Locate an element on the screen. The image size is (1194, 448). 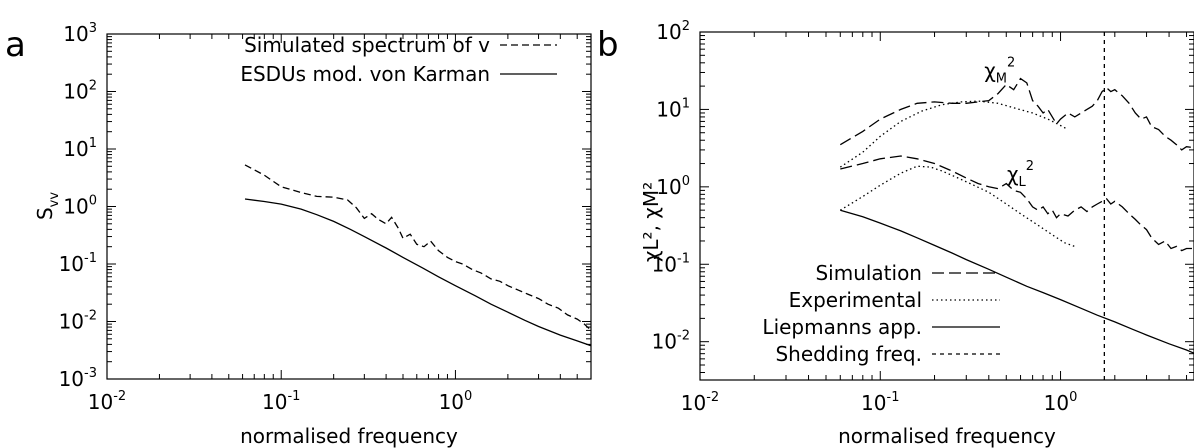
legend-label: ESDUs mod. von Karman is located at coordinates (365, 74).